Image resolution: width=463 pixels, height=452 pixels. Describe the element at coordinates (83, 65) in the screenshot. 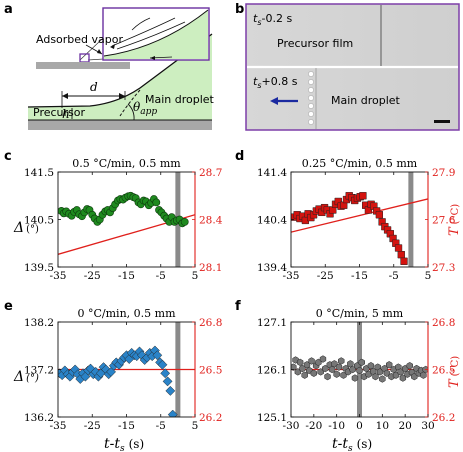

I see `inset-substrate` at that location.